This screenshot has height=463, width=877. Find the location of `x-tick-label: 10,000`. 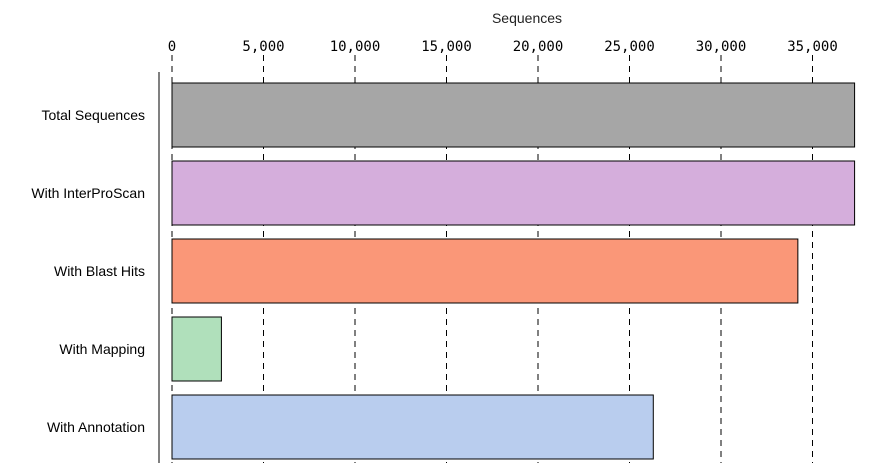

x-tick-label: 10,000 is located at coordinates (355, 47).